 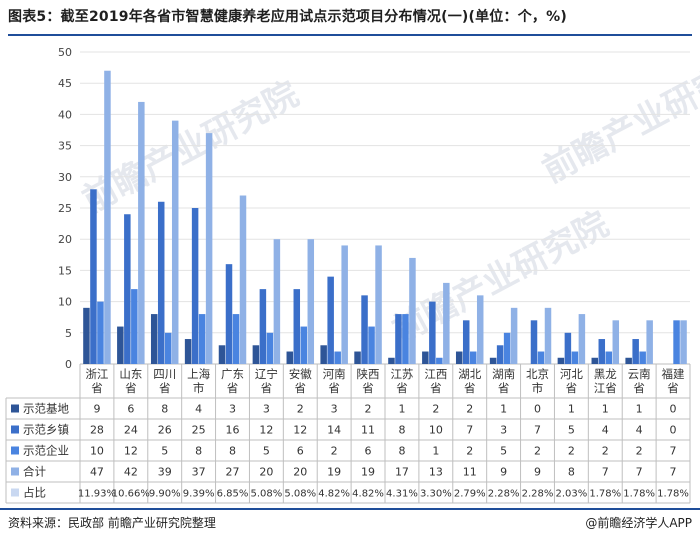 What do you see at coordinates (96, 374) in the screenshot?
I see `x-category-label: 浙江` at bounding box center [96, 374].